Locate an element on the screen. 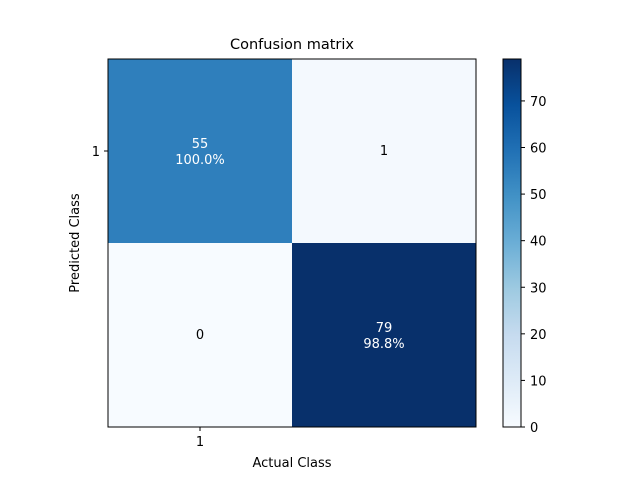  colorbar-tick-label: 60 is located at coordinates (538, 149).